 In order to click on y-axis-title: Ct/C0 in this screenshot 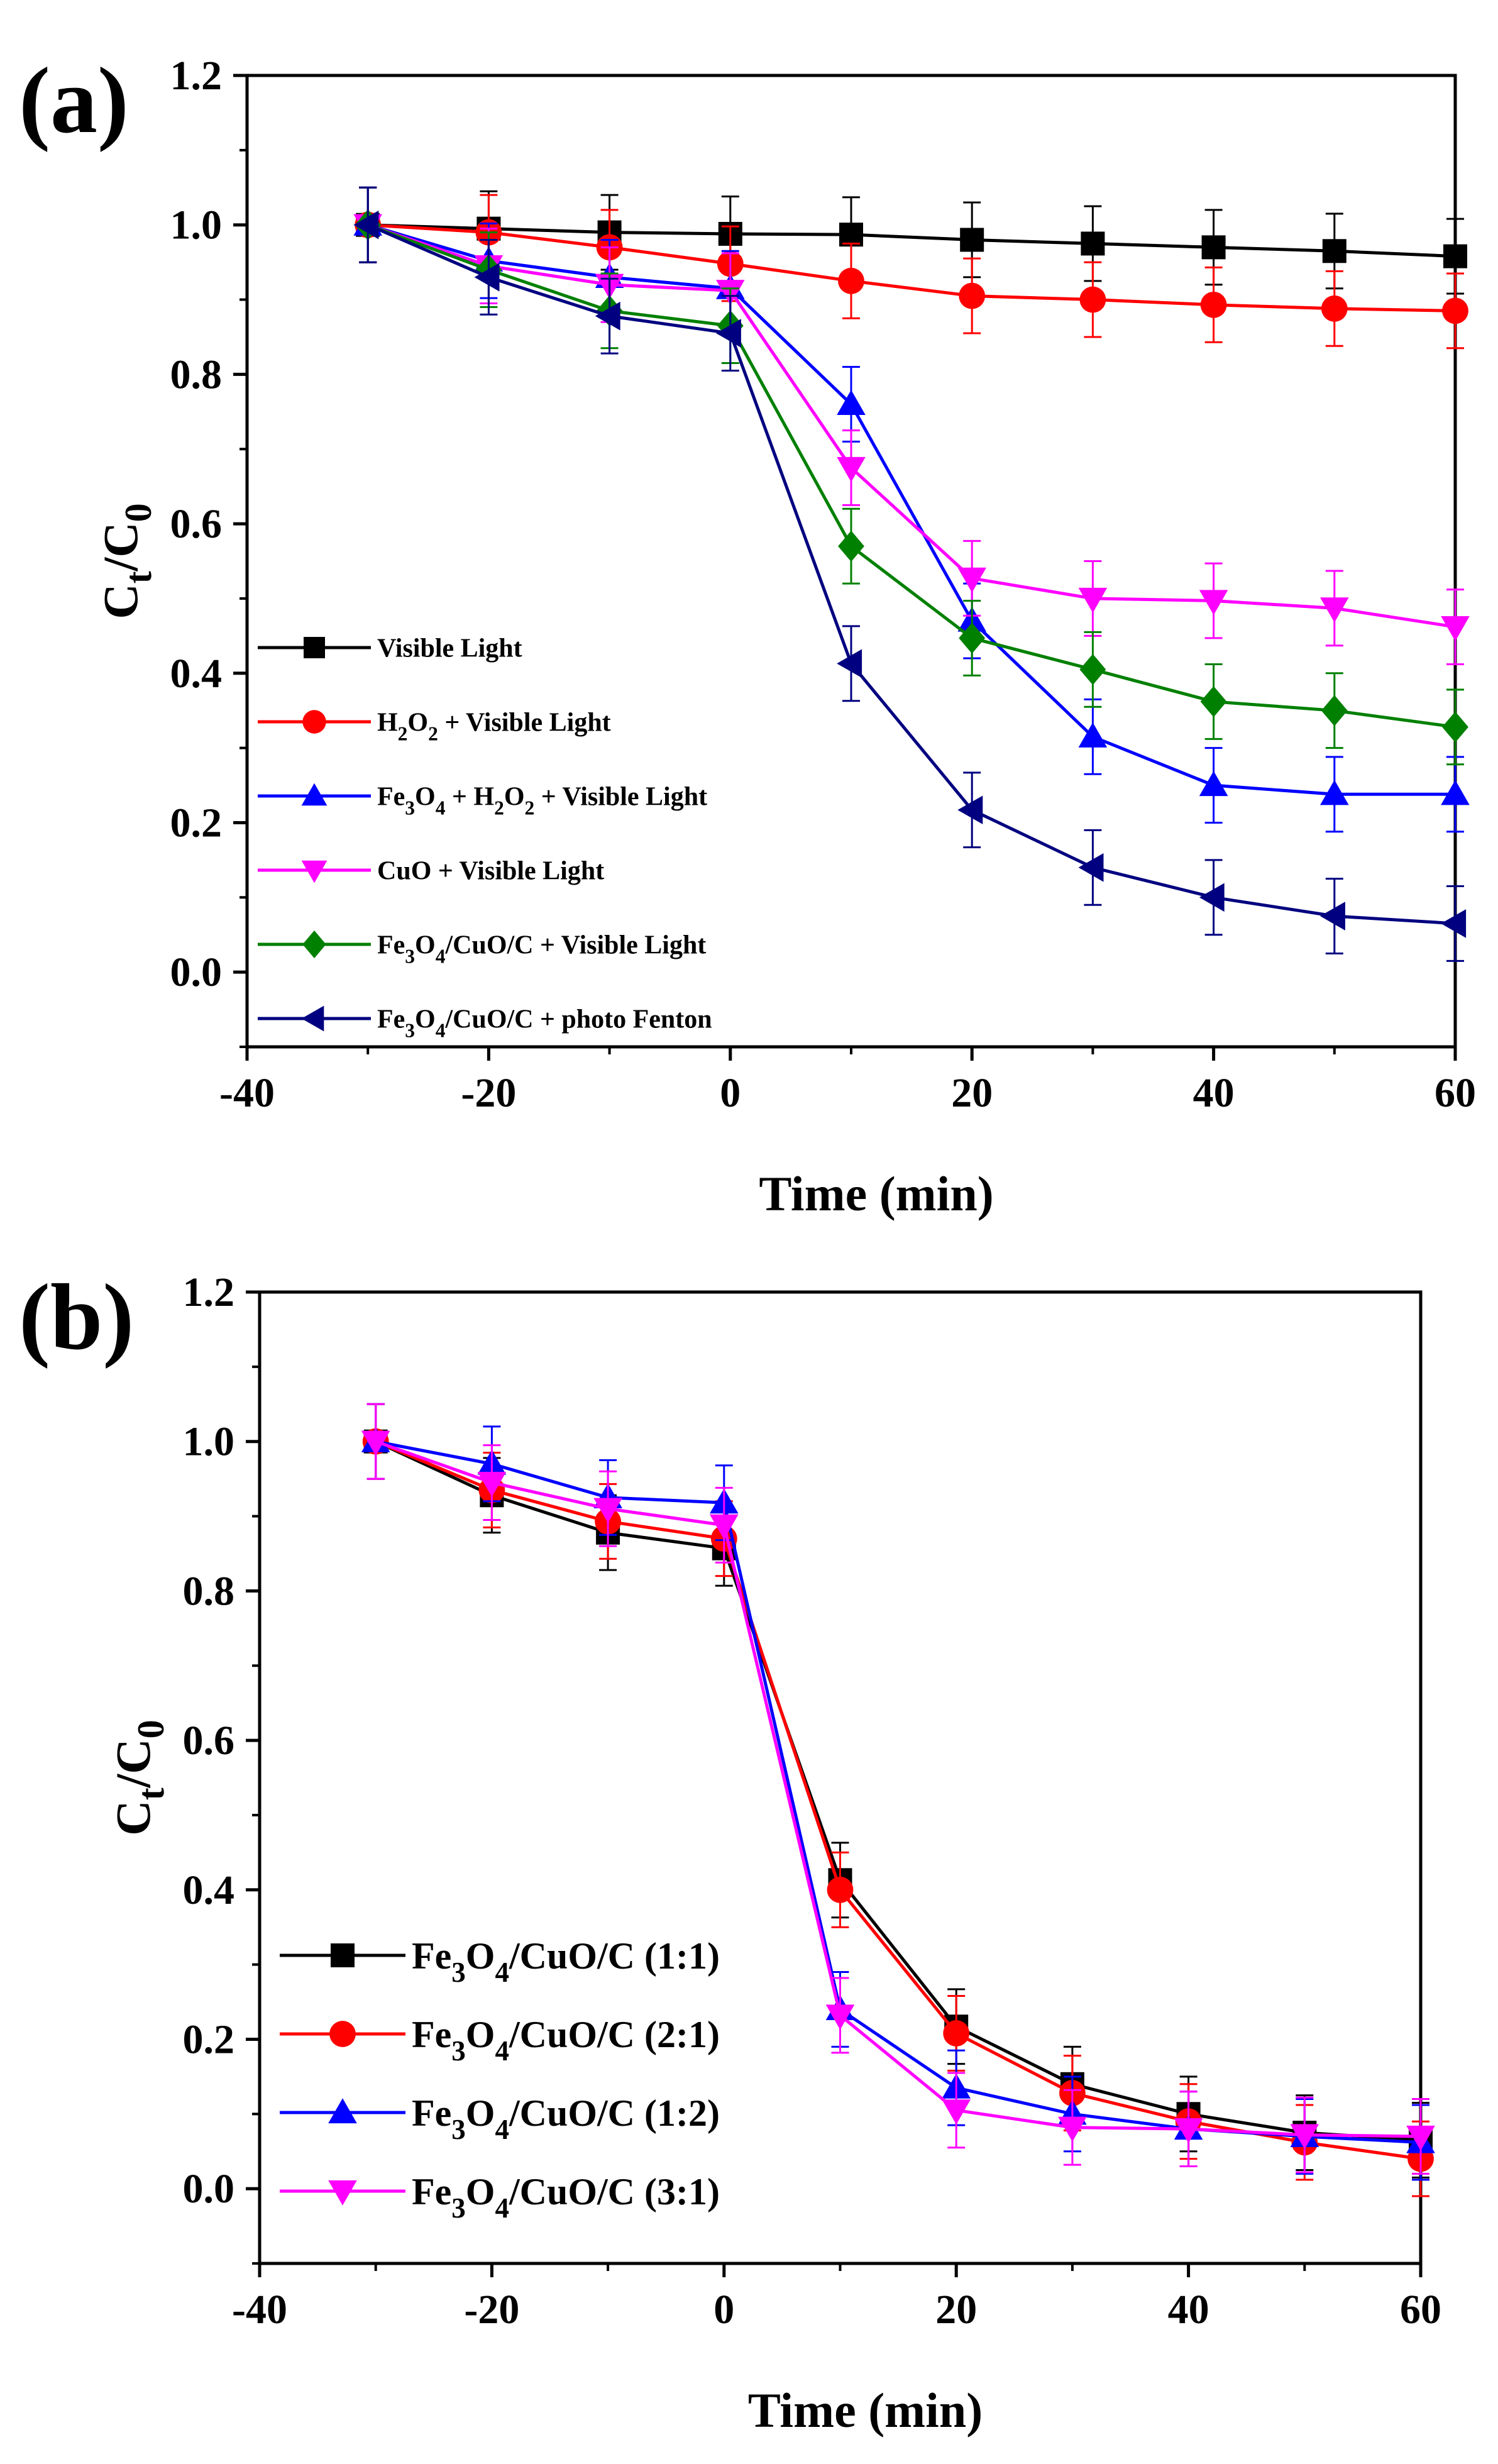, I will do `click(126, 561)`.